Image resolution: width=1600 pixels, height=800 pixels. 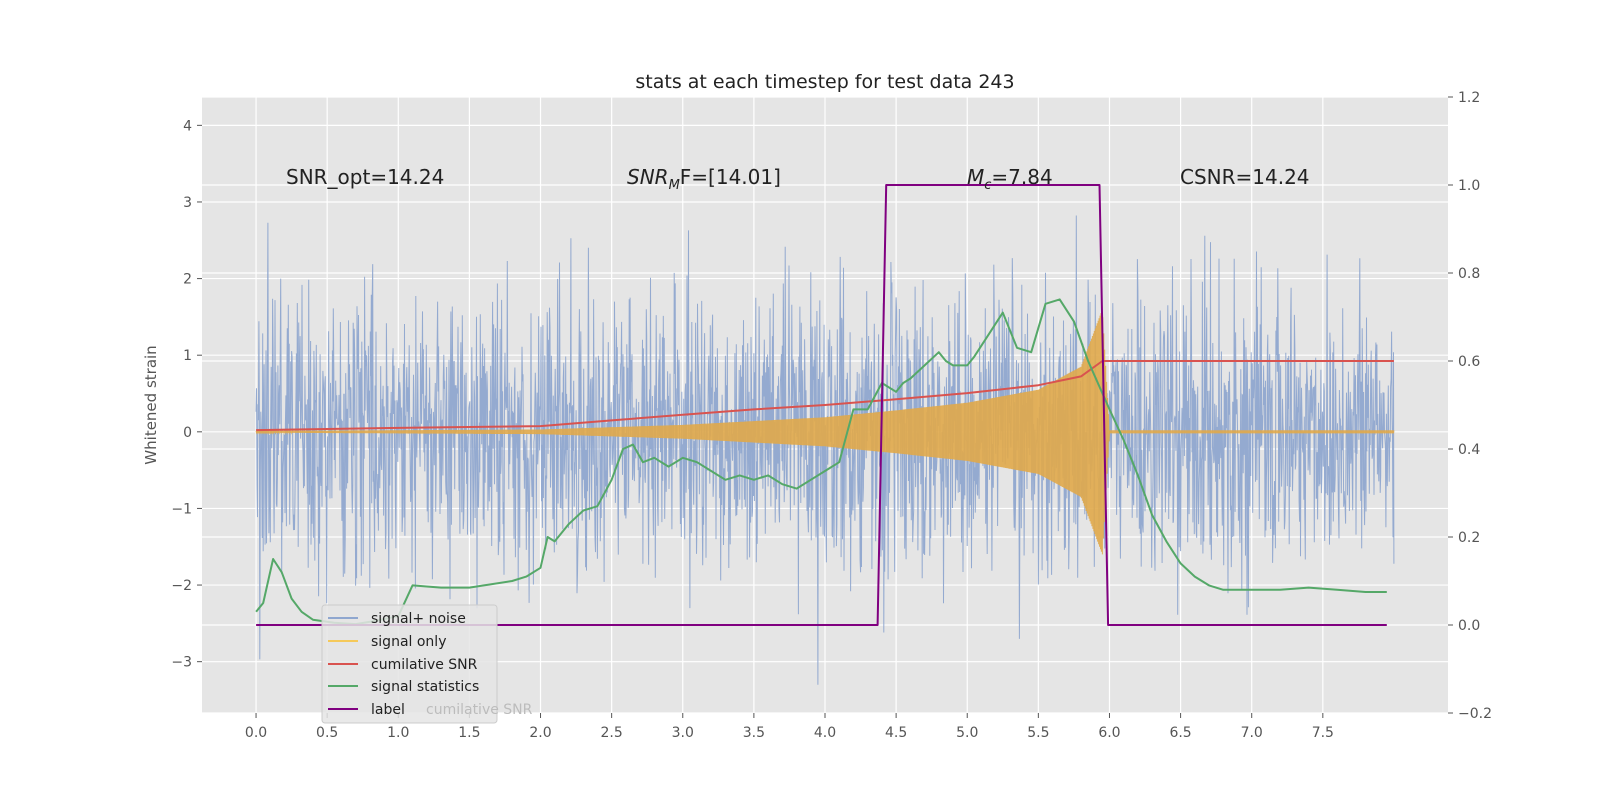 What do you see at coordinates (479, 710) in the screenshot?
I see `legend-hidden-text: cumilative SNR` at bounding box center [479, 710].